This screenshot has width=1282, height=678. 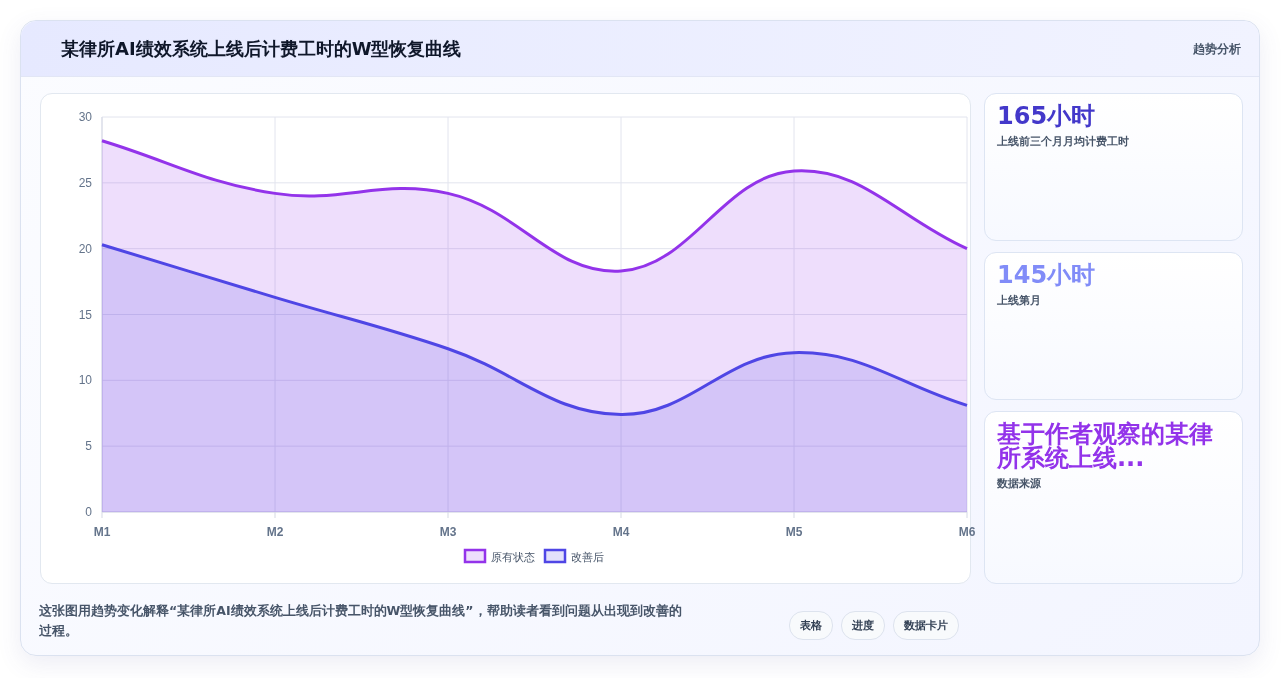 What do you see at coordinates (1047, 116) in the screenshot?
I see `text: 165小时` at bounding box center [1047, 116].